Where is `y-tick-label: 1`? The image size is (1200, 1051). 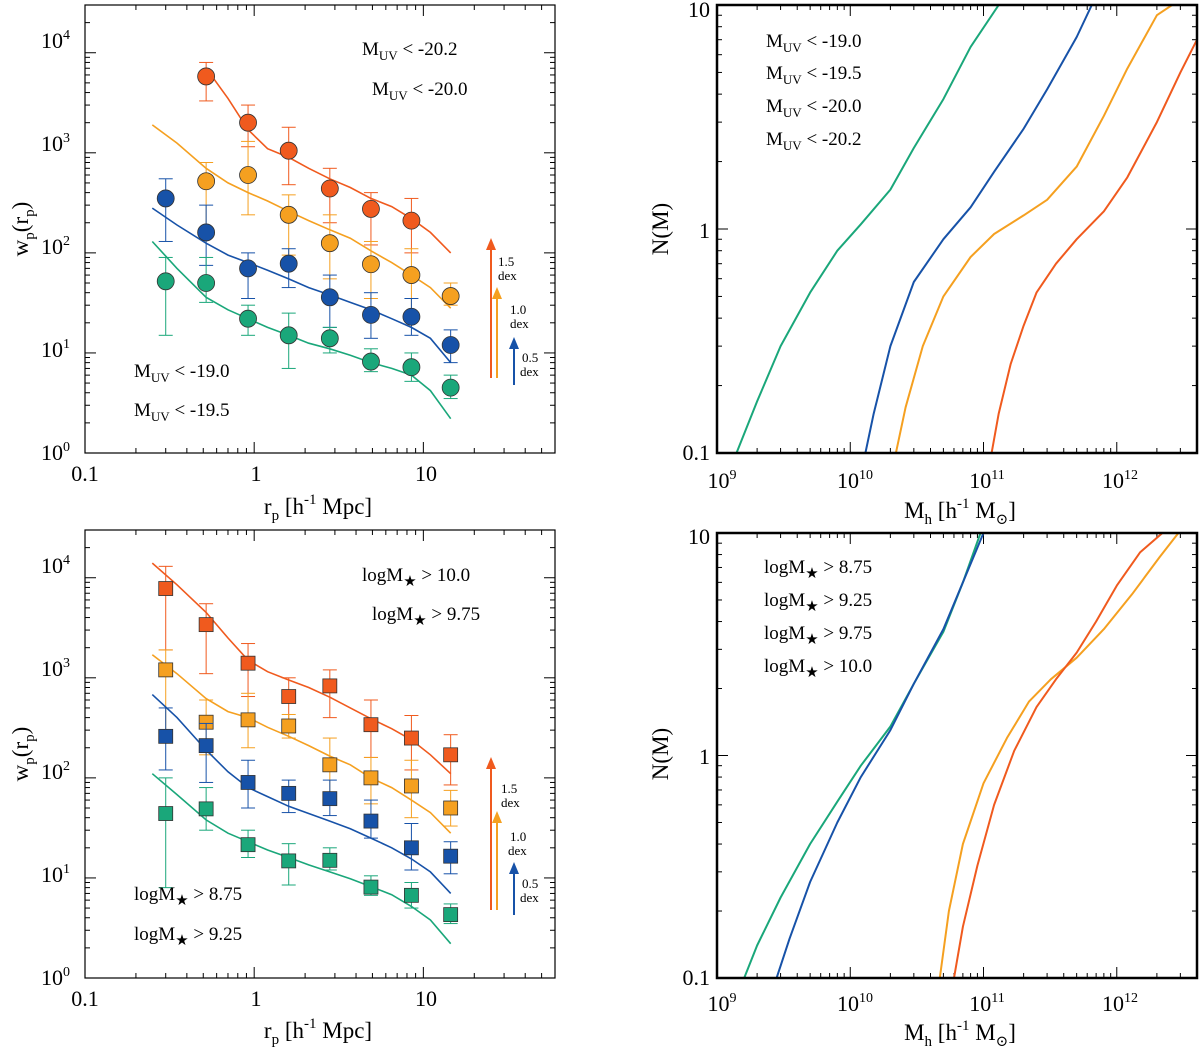 y-tick-label: 1 is located at coordinates (704, 756).